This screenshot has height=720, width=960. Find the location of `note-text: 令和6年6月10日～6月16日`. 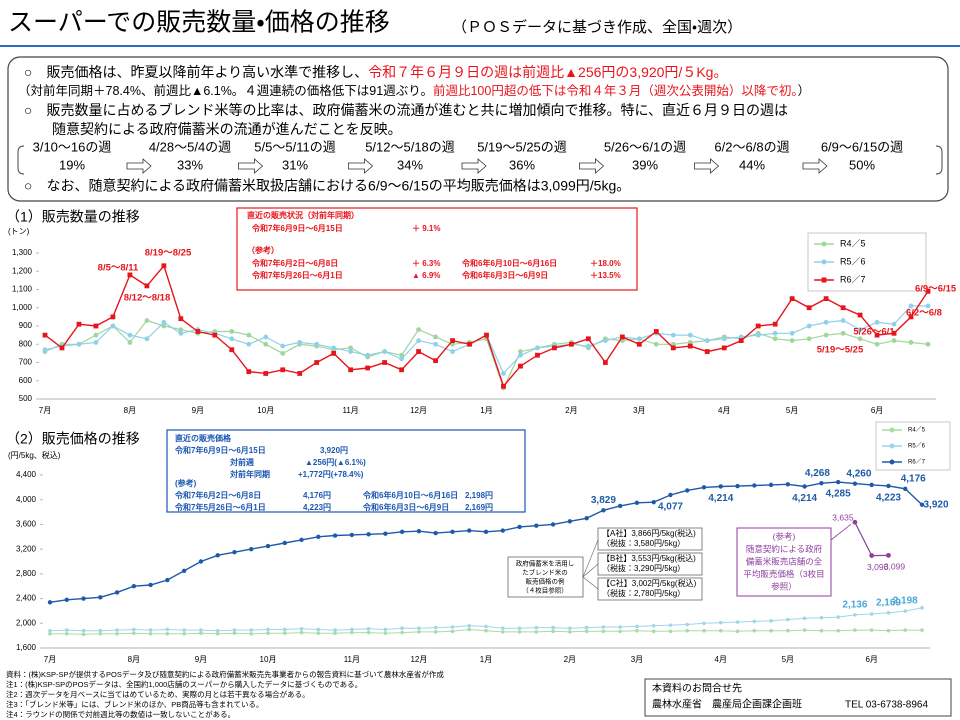

note-text: 令和6年6月10日～6月16日 is located at coordinates (509, 263).